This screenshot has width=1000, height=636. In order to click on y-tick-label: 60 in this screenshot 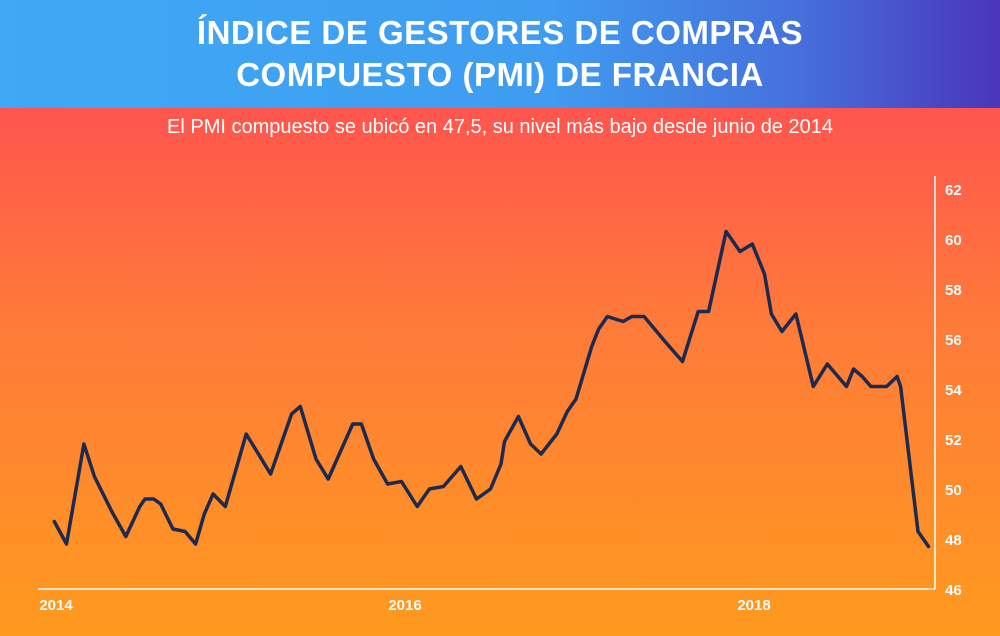, I will do `click(953, 240)`.